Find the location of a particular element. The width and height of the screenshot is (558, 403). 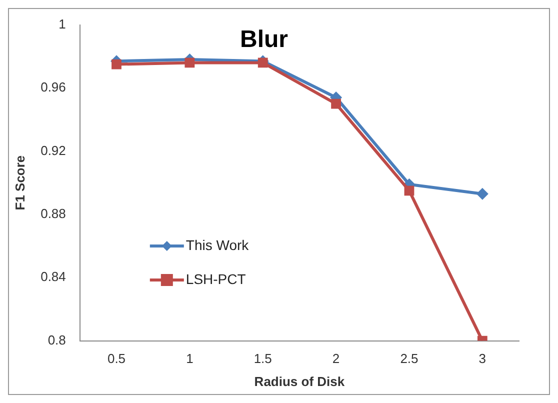

x-axis-title: Radius of Disk is located at coordinates (300, 381).